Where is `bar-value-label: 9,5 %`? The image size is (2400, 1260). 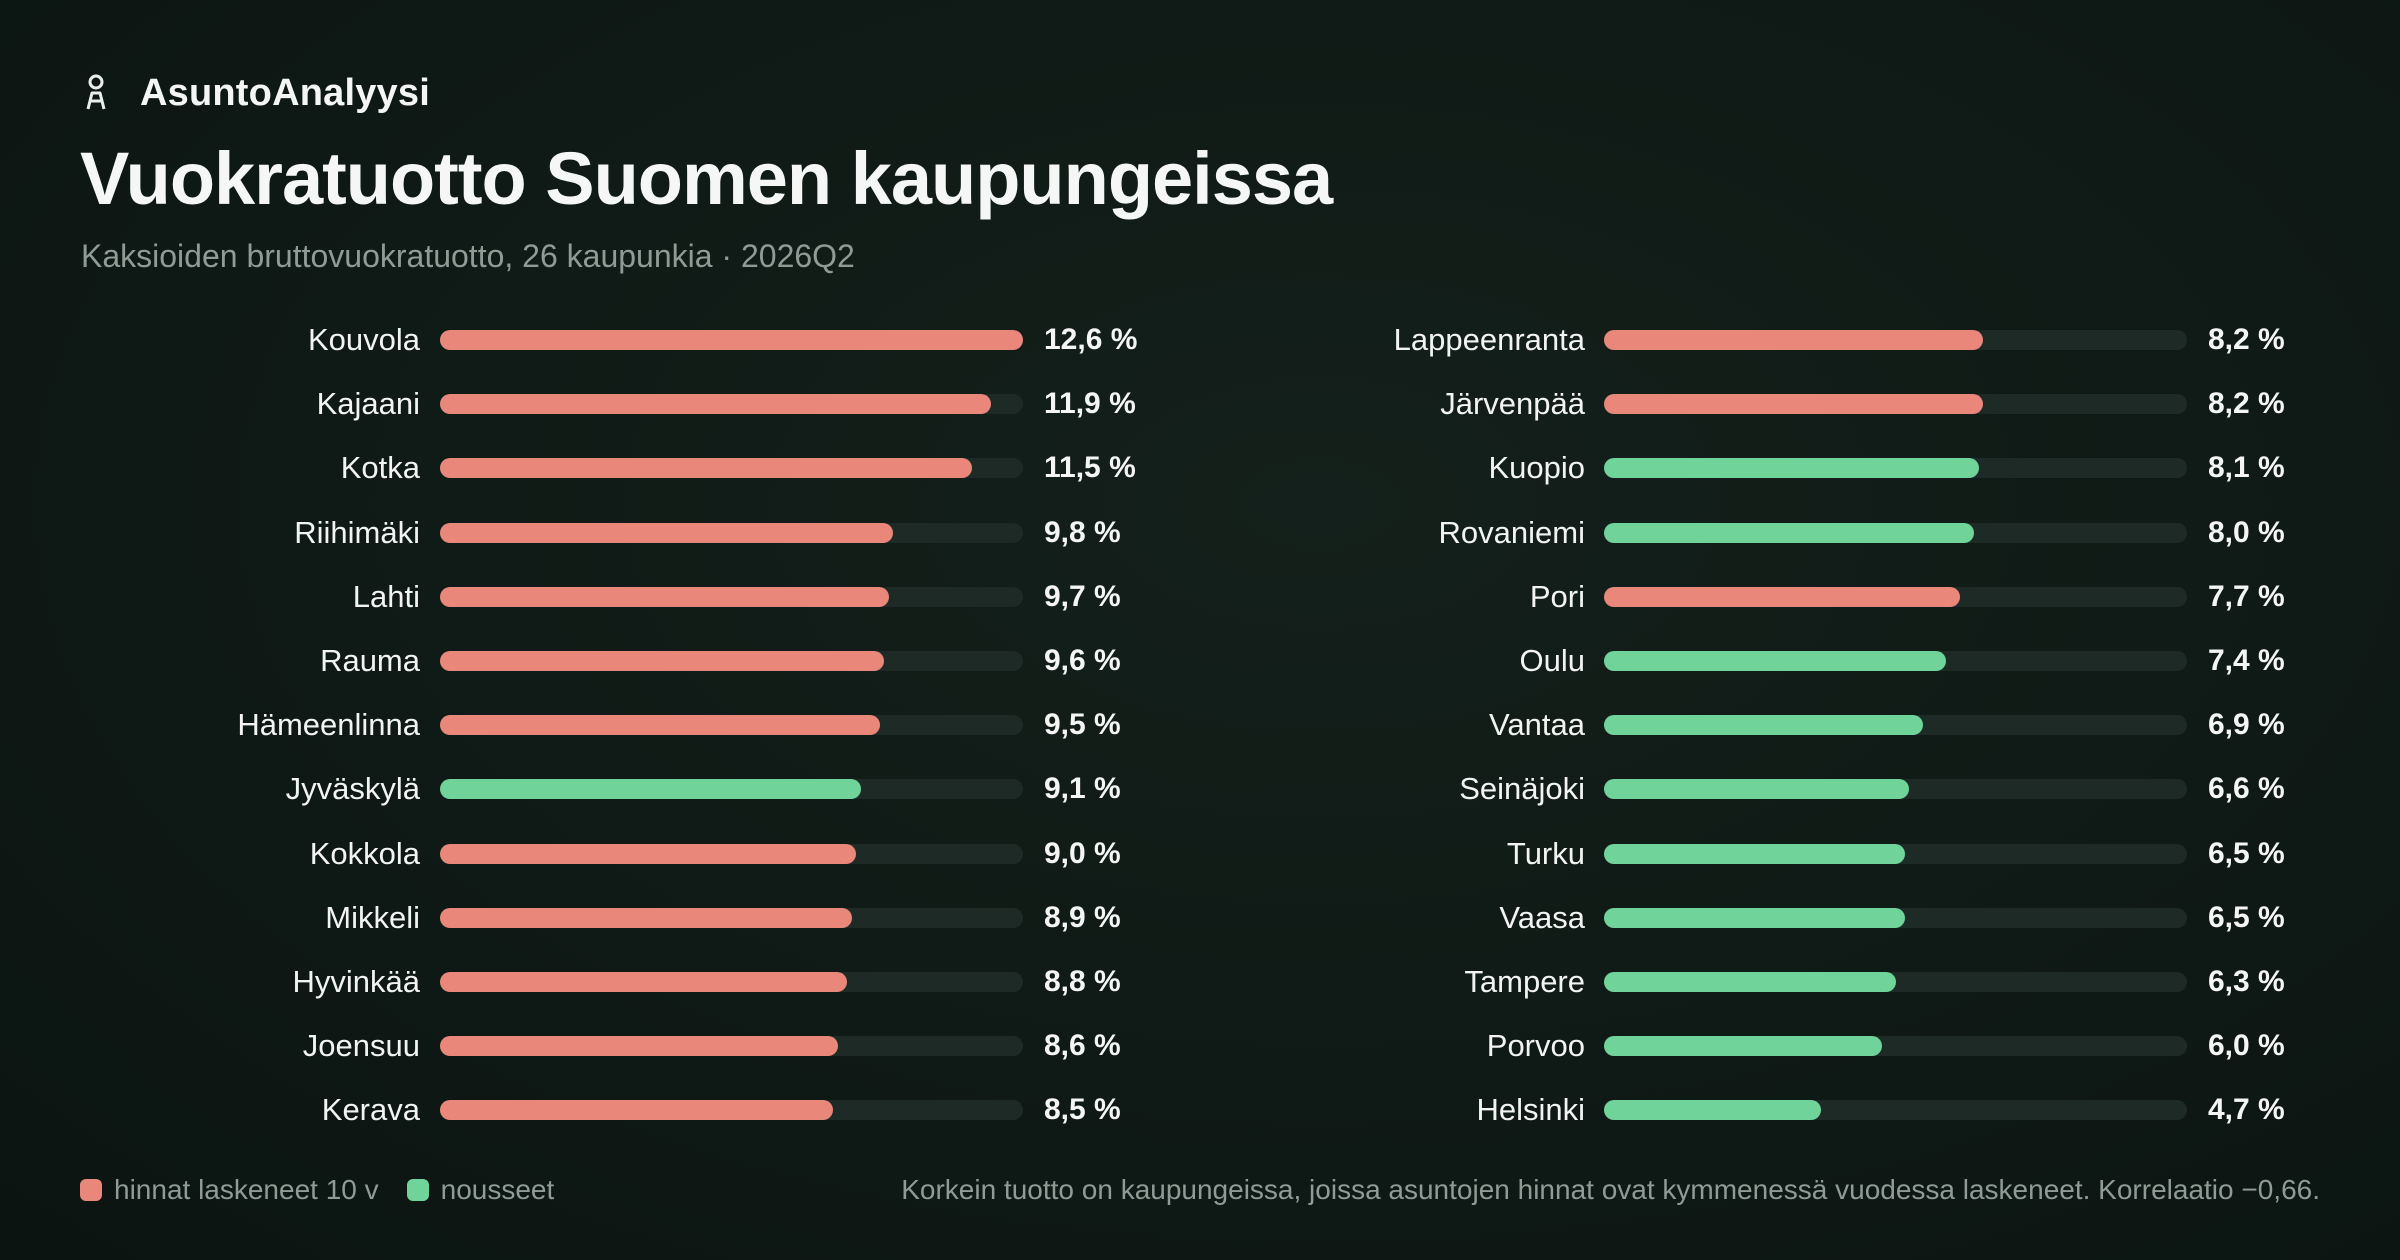
bar-value-label: 9,5 % is located at coordinates (1082, 725).